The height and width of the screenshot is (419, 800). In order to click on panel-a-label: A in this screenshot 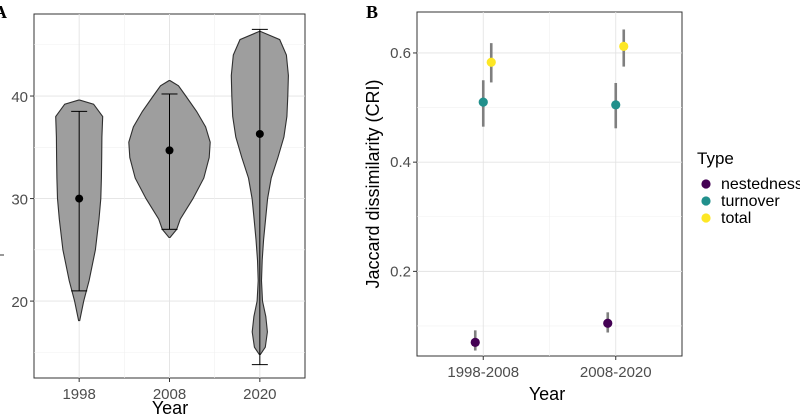, I will do `click(3, 12)`.